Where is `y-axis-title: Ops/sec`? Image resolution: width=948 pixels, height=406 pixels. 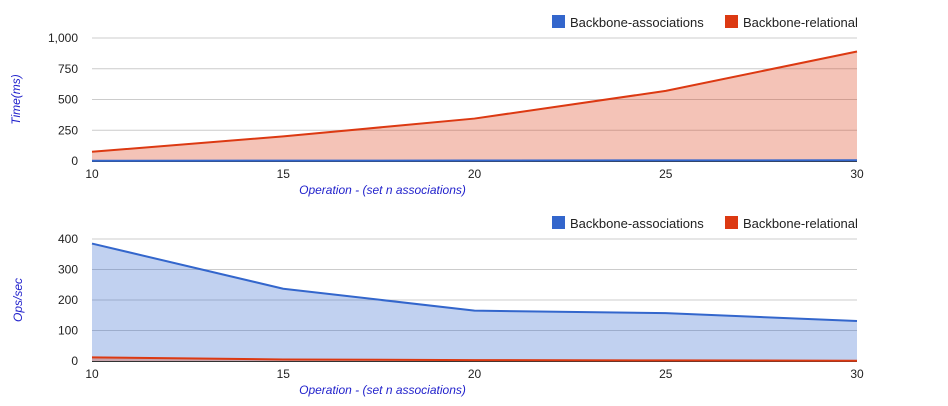
y-axis-title: Ops/sec is located at coordinates (18, 300).